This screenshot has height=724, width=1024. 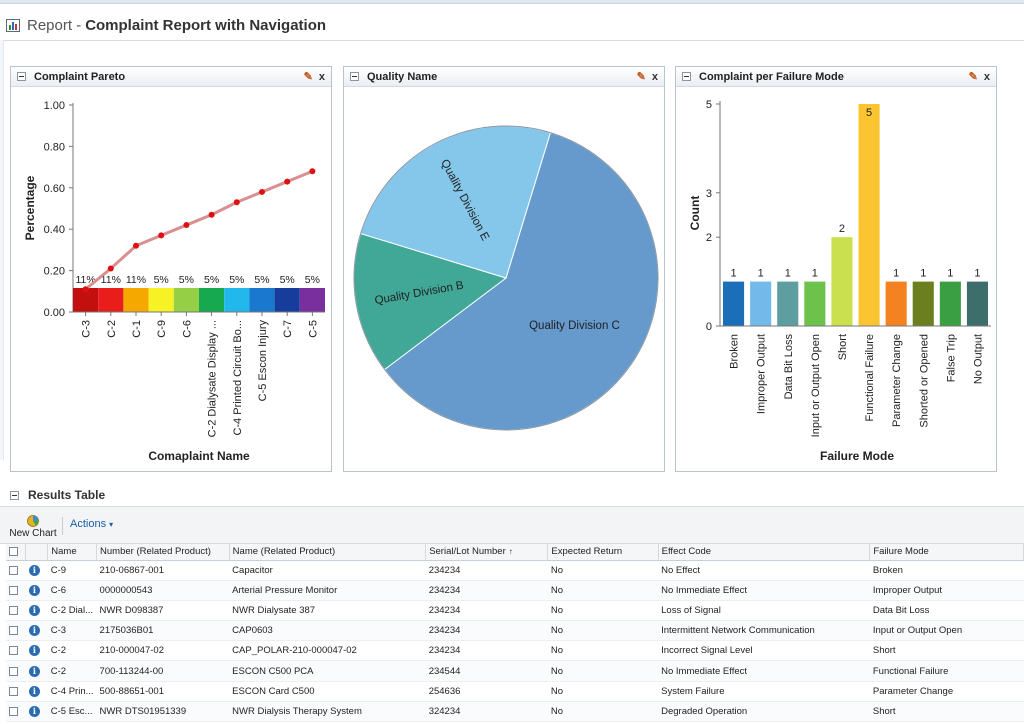 I want to click on table-cell: 234544, so click(x=486, y=671).